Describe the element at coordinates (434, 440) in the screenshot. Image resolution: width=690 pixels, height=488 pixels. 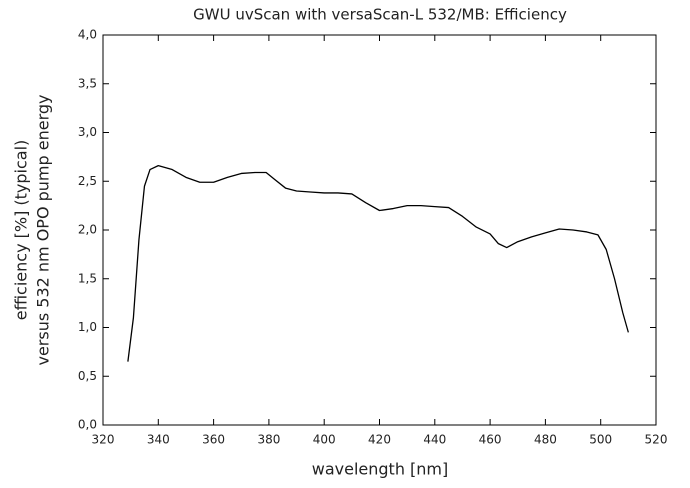
I see `x-tick-label: 440` at that location.